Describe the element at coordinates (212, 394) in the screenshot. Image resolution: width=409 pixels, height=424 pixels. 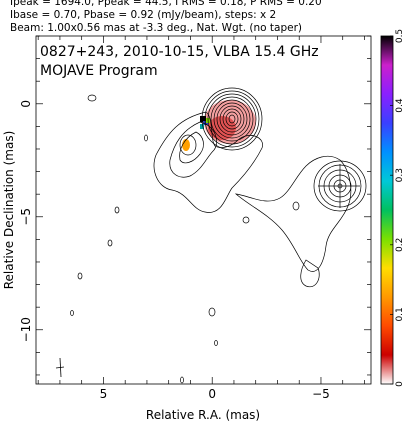
I see `x-tick-label: 0` at that location.